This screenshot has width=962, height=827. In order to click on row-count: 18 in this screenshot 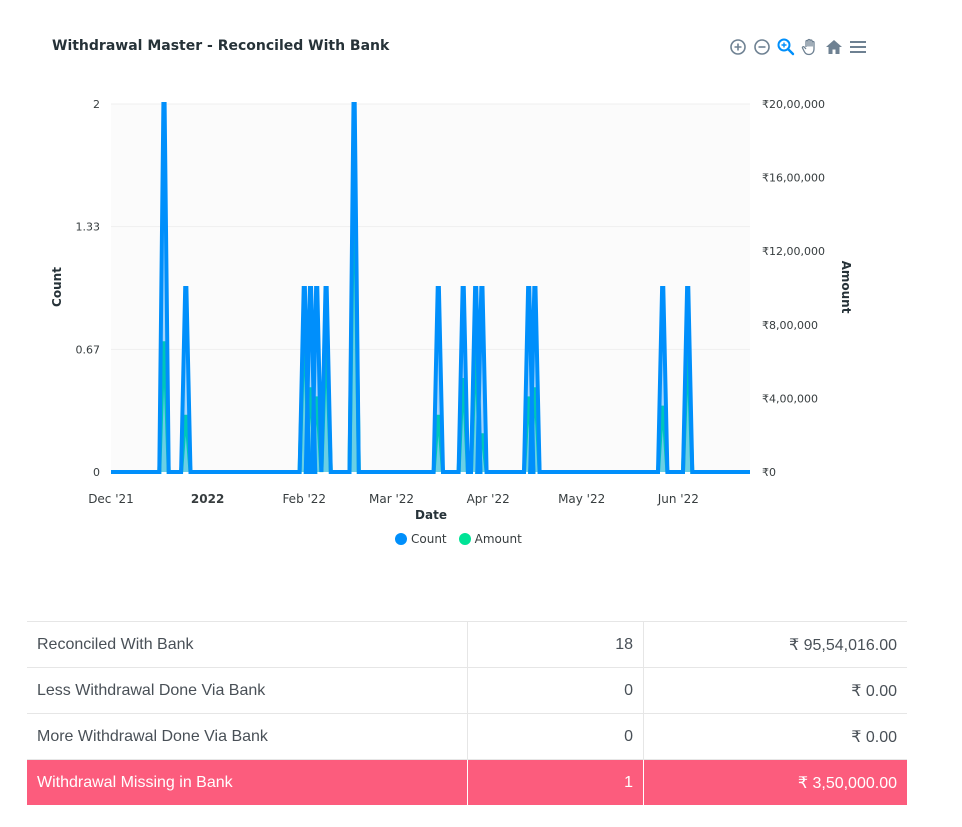, I will do `click(555, 644)`.